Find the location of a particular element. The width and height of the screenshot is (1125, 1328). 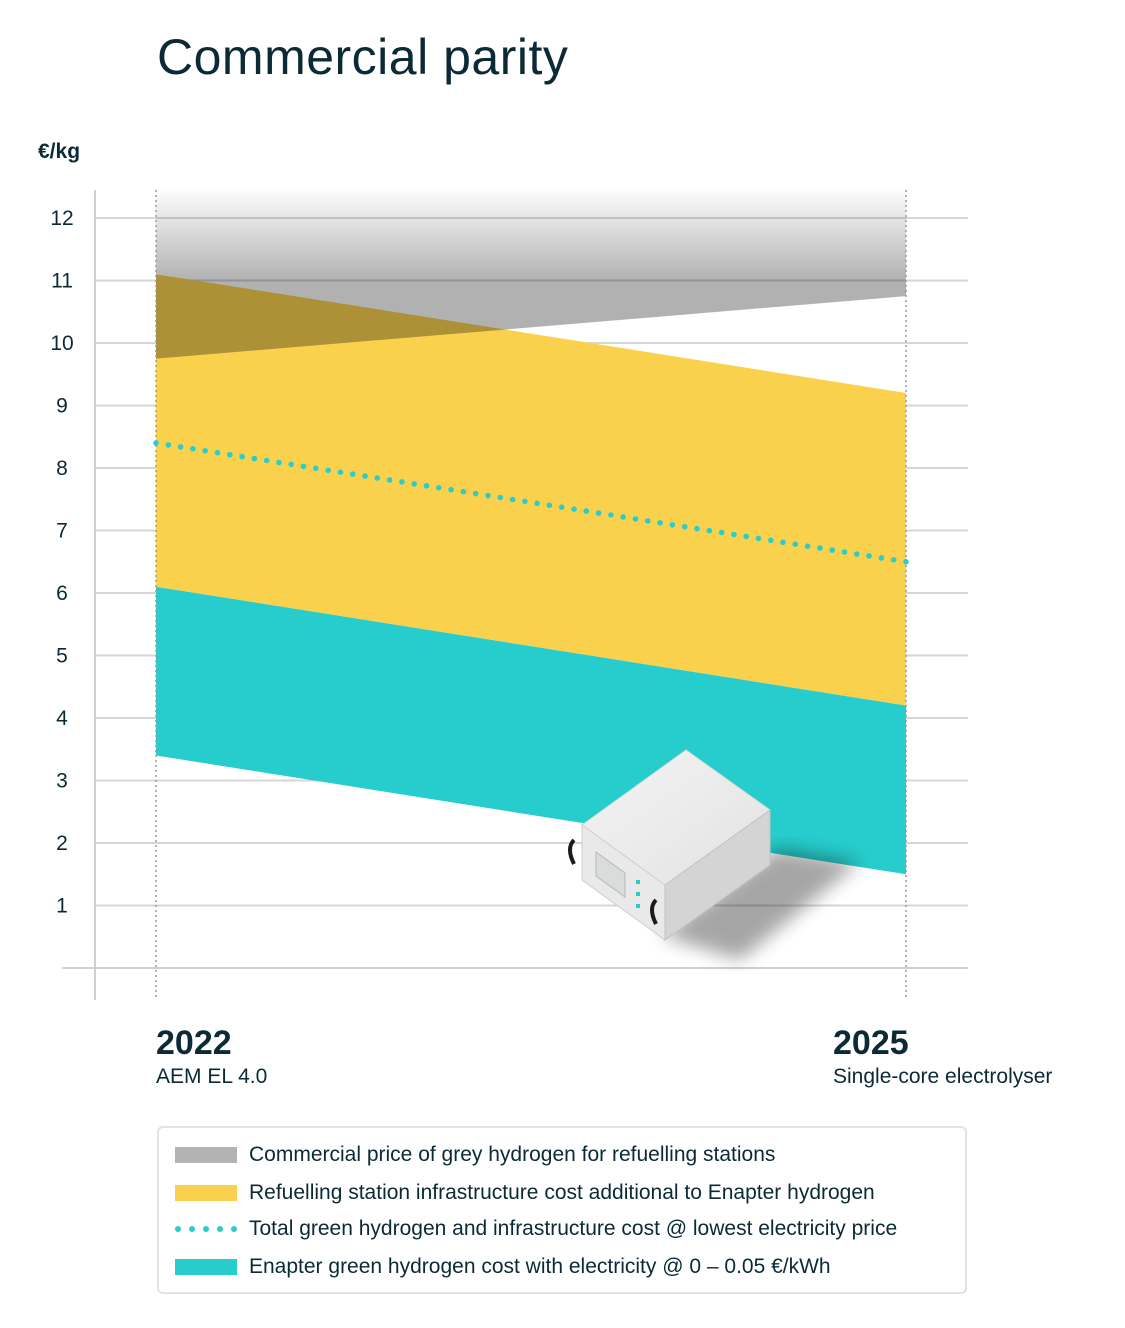

chart-title: Commercial parity is located at coordinates (363, 57).